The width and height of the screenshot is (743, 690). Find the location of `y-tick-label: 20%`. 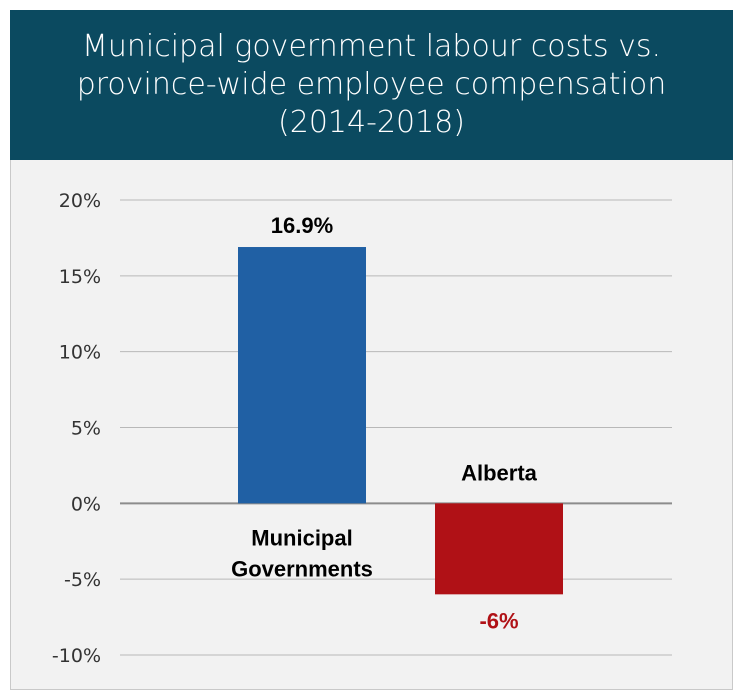

y-tick-label: 20% is located at coordinates (80, 201).